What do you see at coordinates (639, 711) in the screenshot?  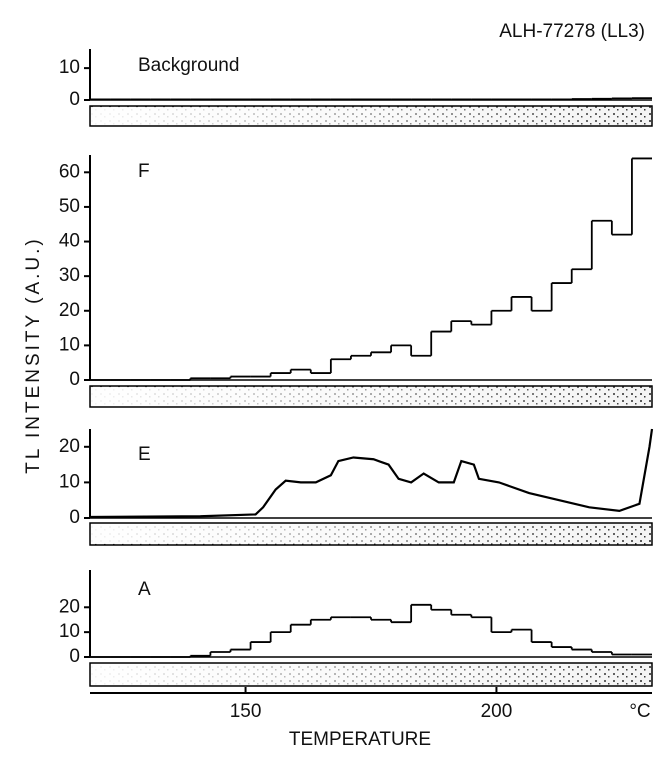 I see `x-unit: °C` at bounding box center [639, 711].